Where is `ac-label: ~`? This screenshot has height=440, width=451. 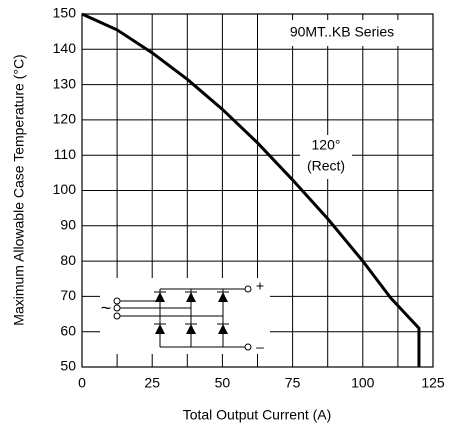 ac-label: ~ is located at coordinates (106, 308).